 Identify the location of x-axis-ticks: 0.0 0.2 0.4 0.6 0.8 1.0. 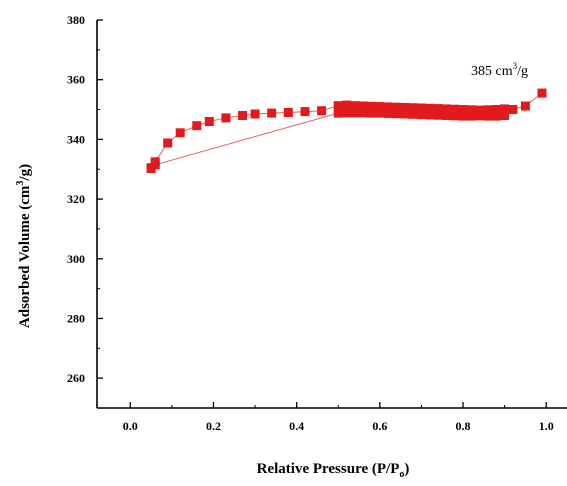
(325, 417).